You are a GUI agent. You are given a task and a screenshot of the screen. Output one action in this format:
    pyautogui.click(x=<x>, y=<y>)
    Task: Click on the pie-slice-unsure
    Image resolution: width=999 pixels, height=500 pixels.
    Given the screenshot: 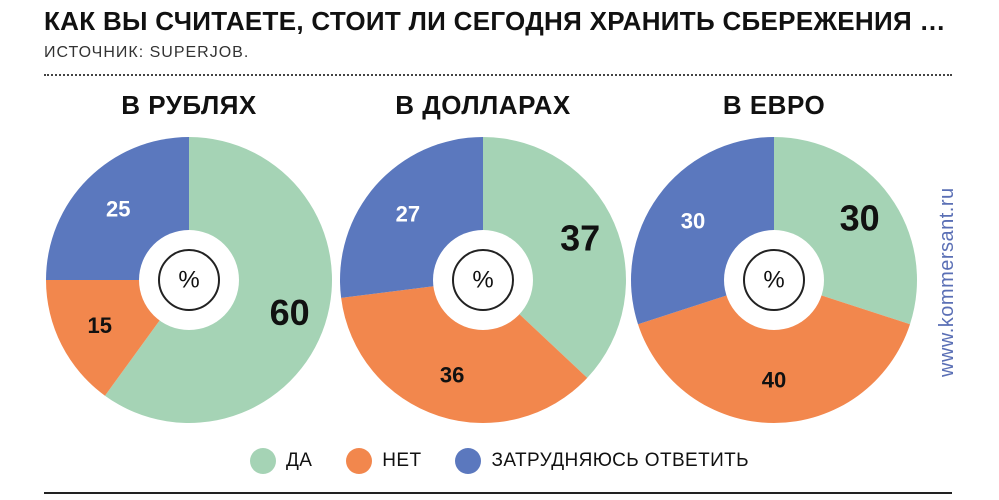 What is the action you would take?
    pyautogui.click(x=117, y=208)
    